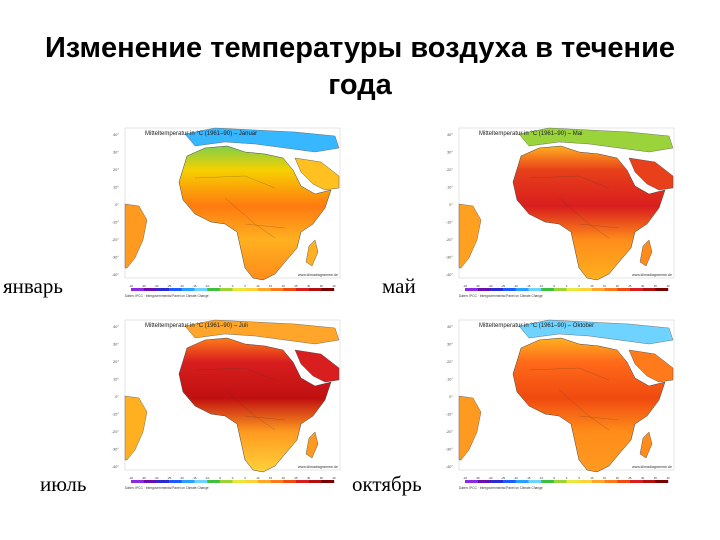 This screenshot has height=540, width=720. I want to click on scale-tick-label: 5, so click(579, 286).